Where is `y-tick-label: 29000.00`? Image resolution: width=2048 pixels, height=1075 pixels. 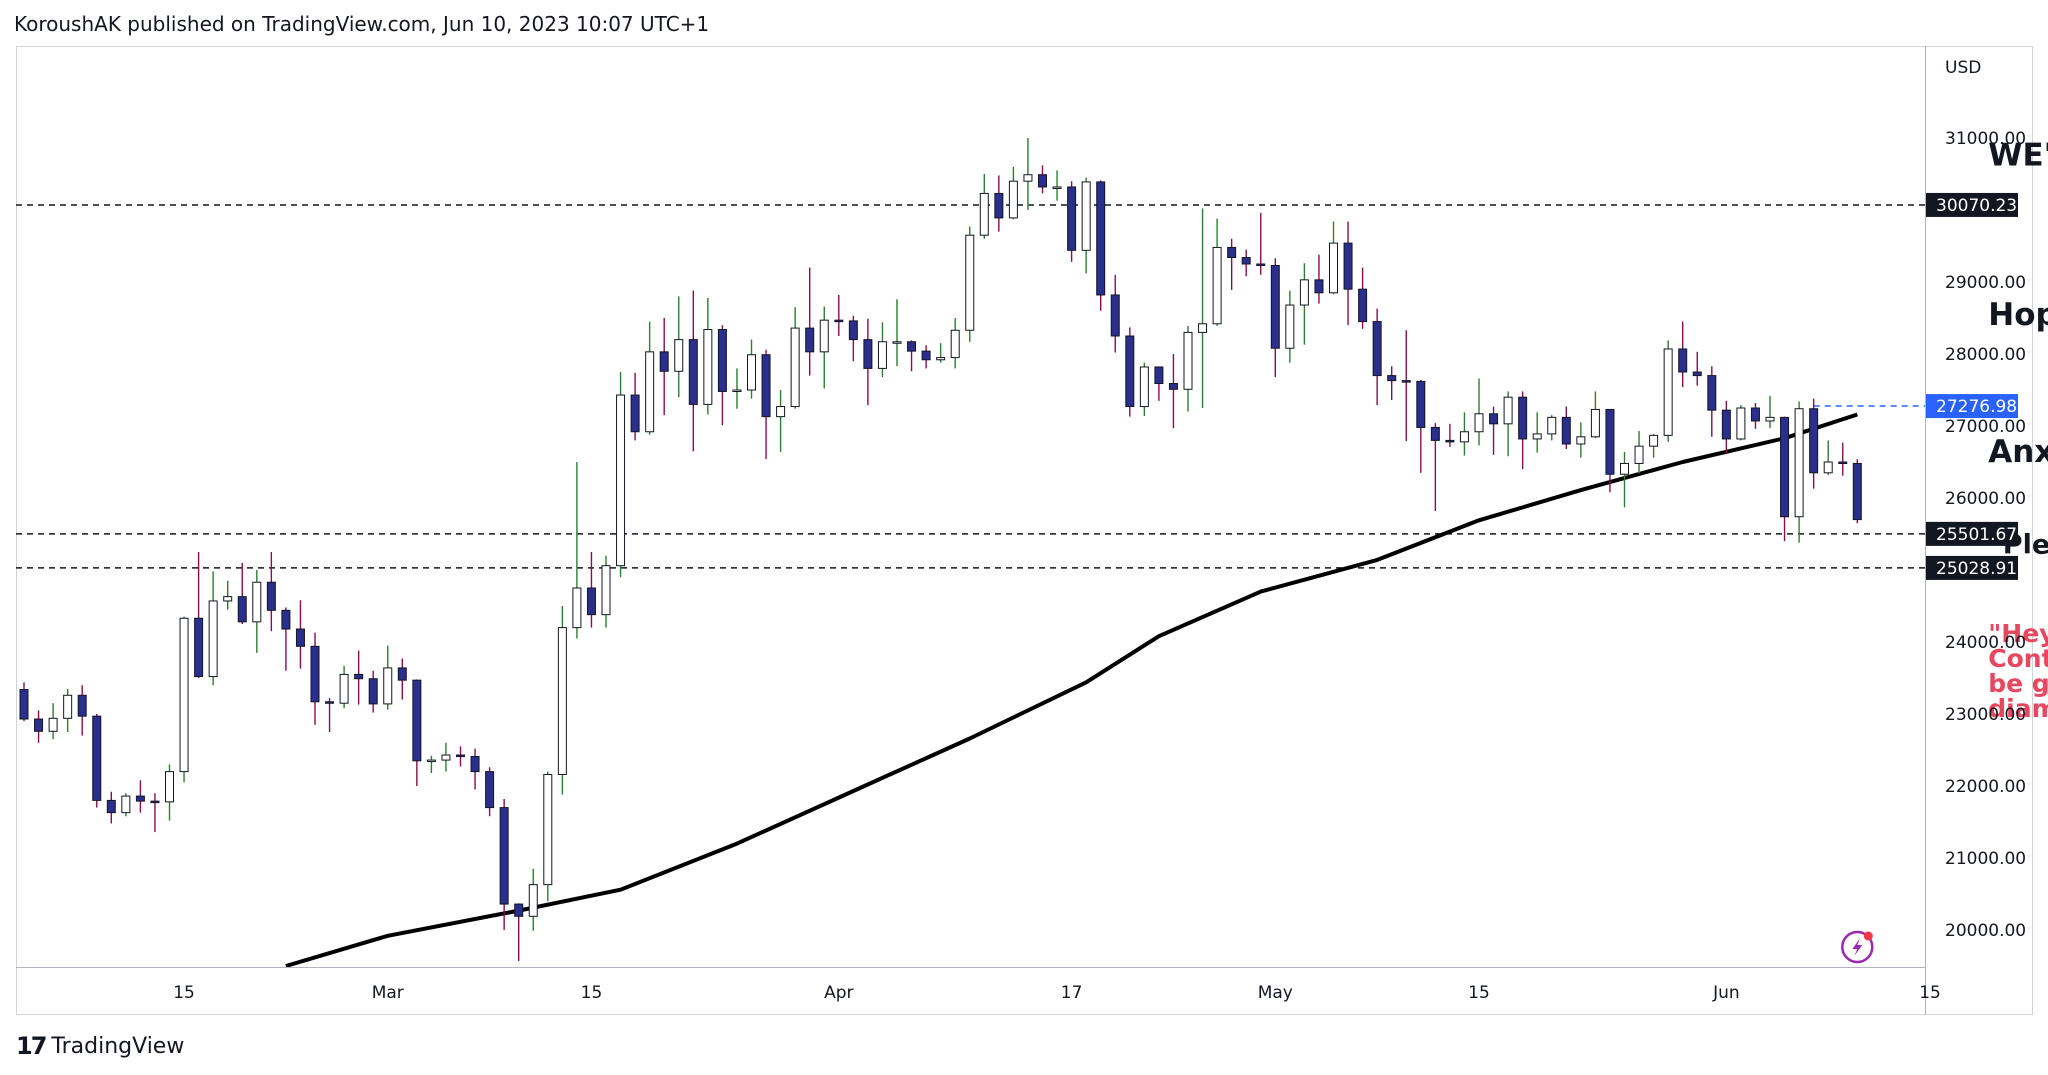
y-tick-label: 29000.00 is located at coordinates (1985, 283).